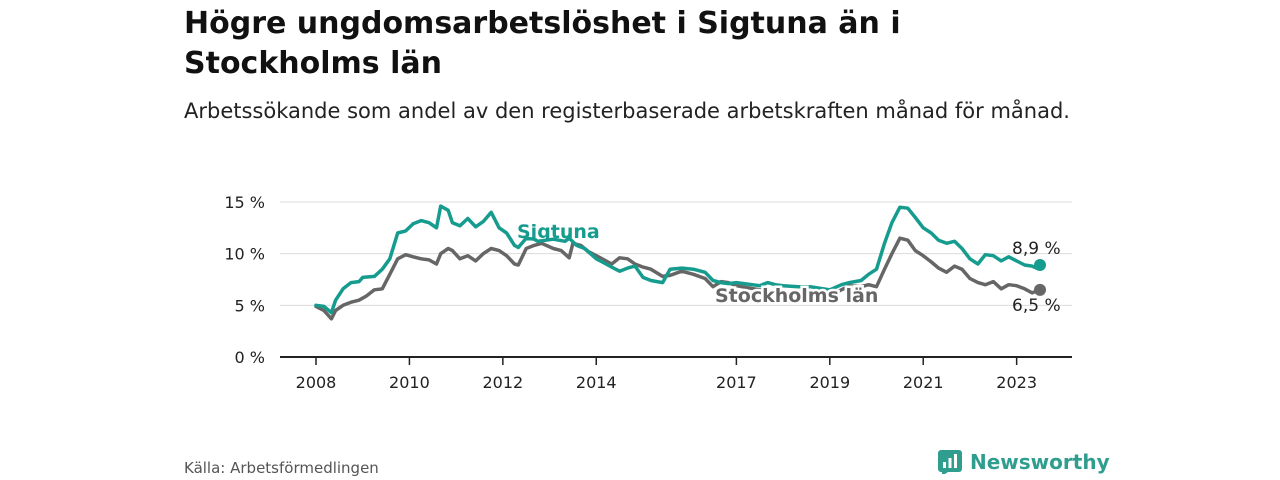 The width and height of the screenshot is (1280, 480). I want to click on brand-name: Newsworthy, so click(1040, 462).